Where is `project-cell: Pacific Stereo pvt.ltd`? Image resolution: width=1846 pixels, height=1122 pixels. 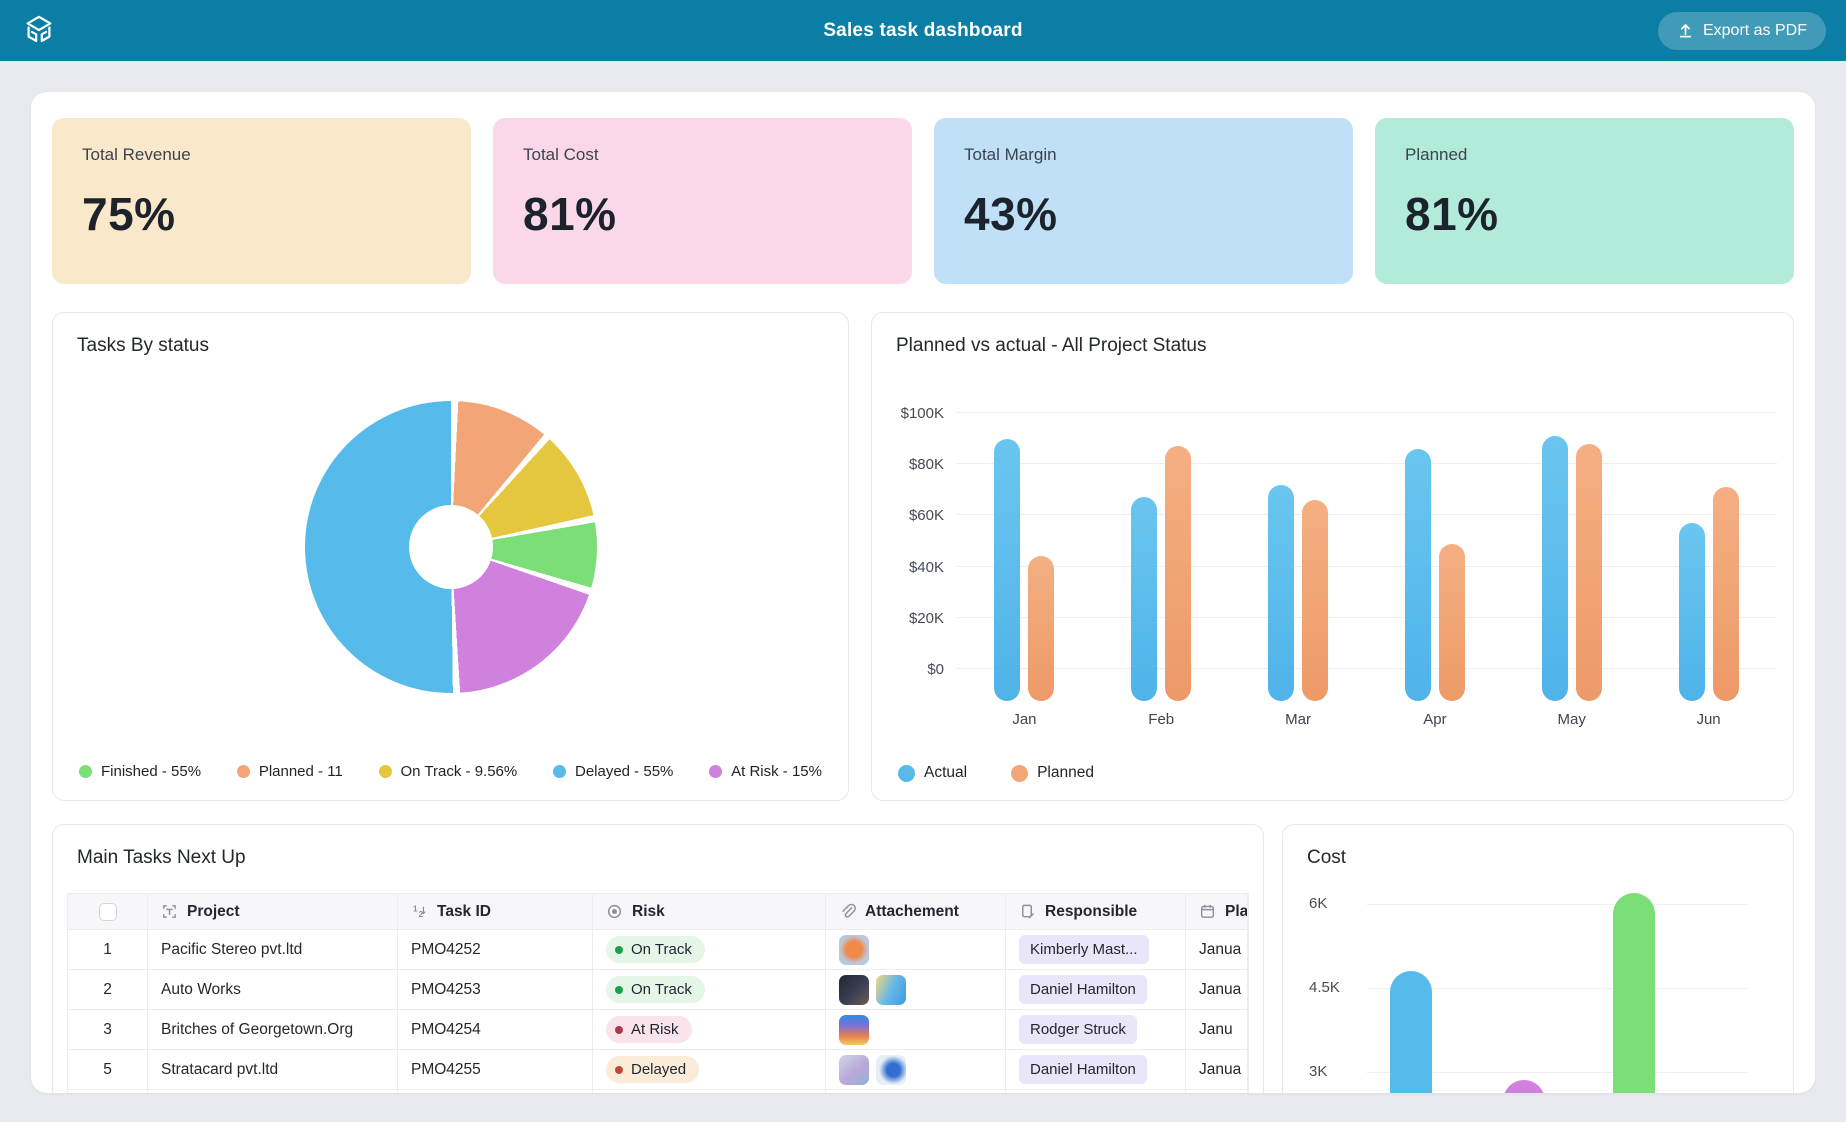 project-cell: Pacific Stereo pvt.ltd is located at coordinates (273, 950).